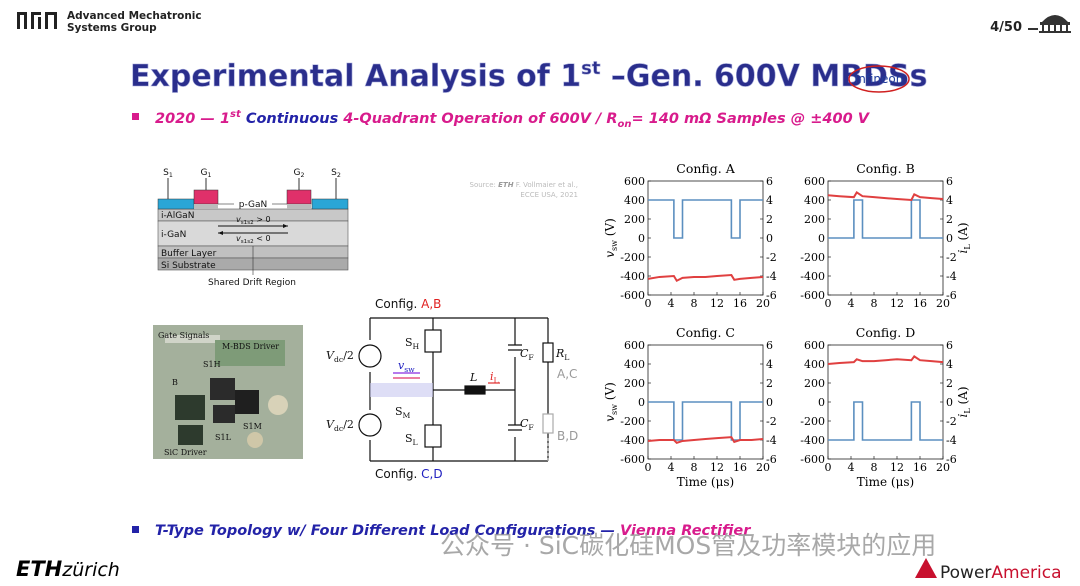 The height and width of the screenshot is (586, 1080). What do you see at coordinates (403, 412) in the screenshot?
I see `label: SM` at bounding box center [403, 412].